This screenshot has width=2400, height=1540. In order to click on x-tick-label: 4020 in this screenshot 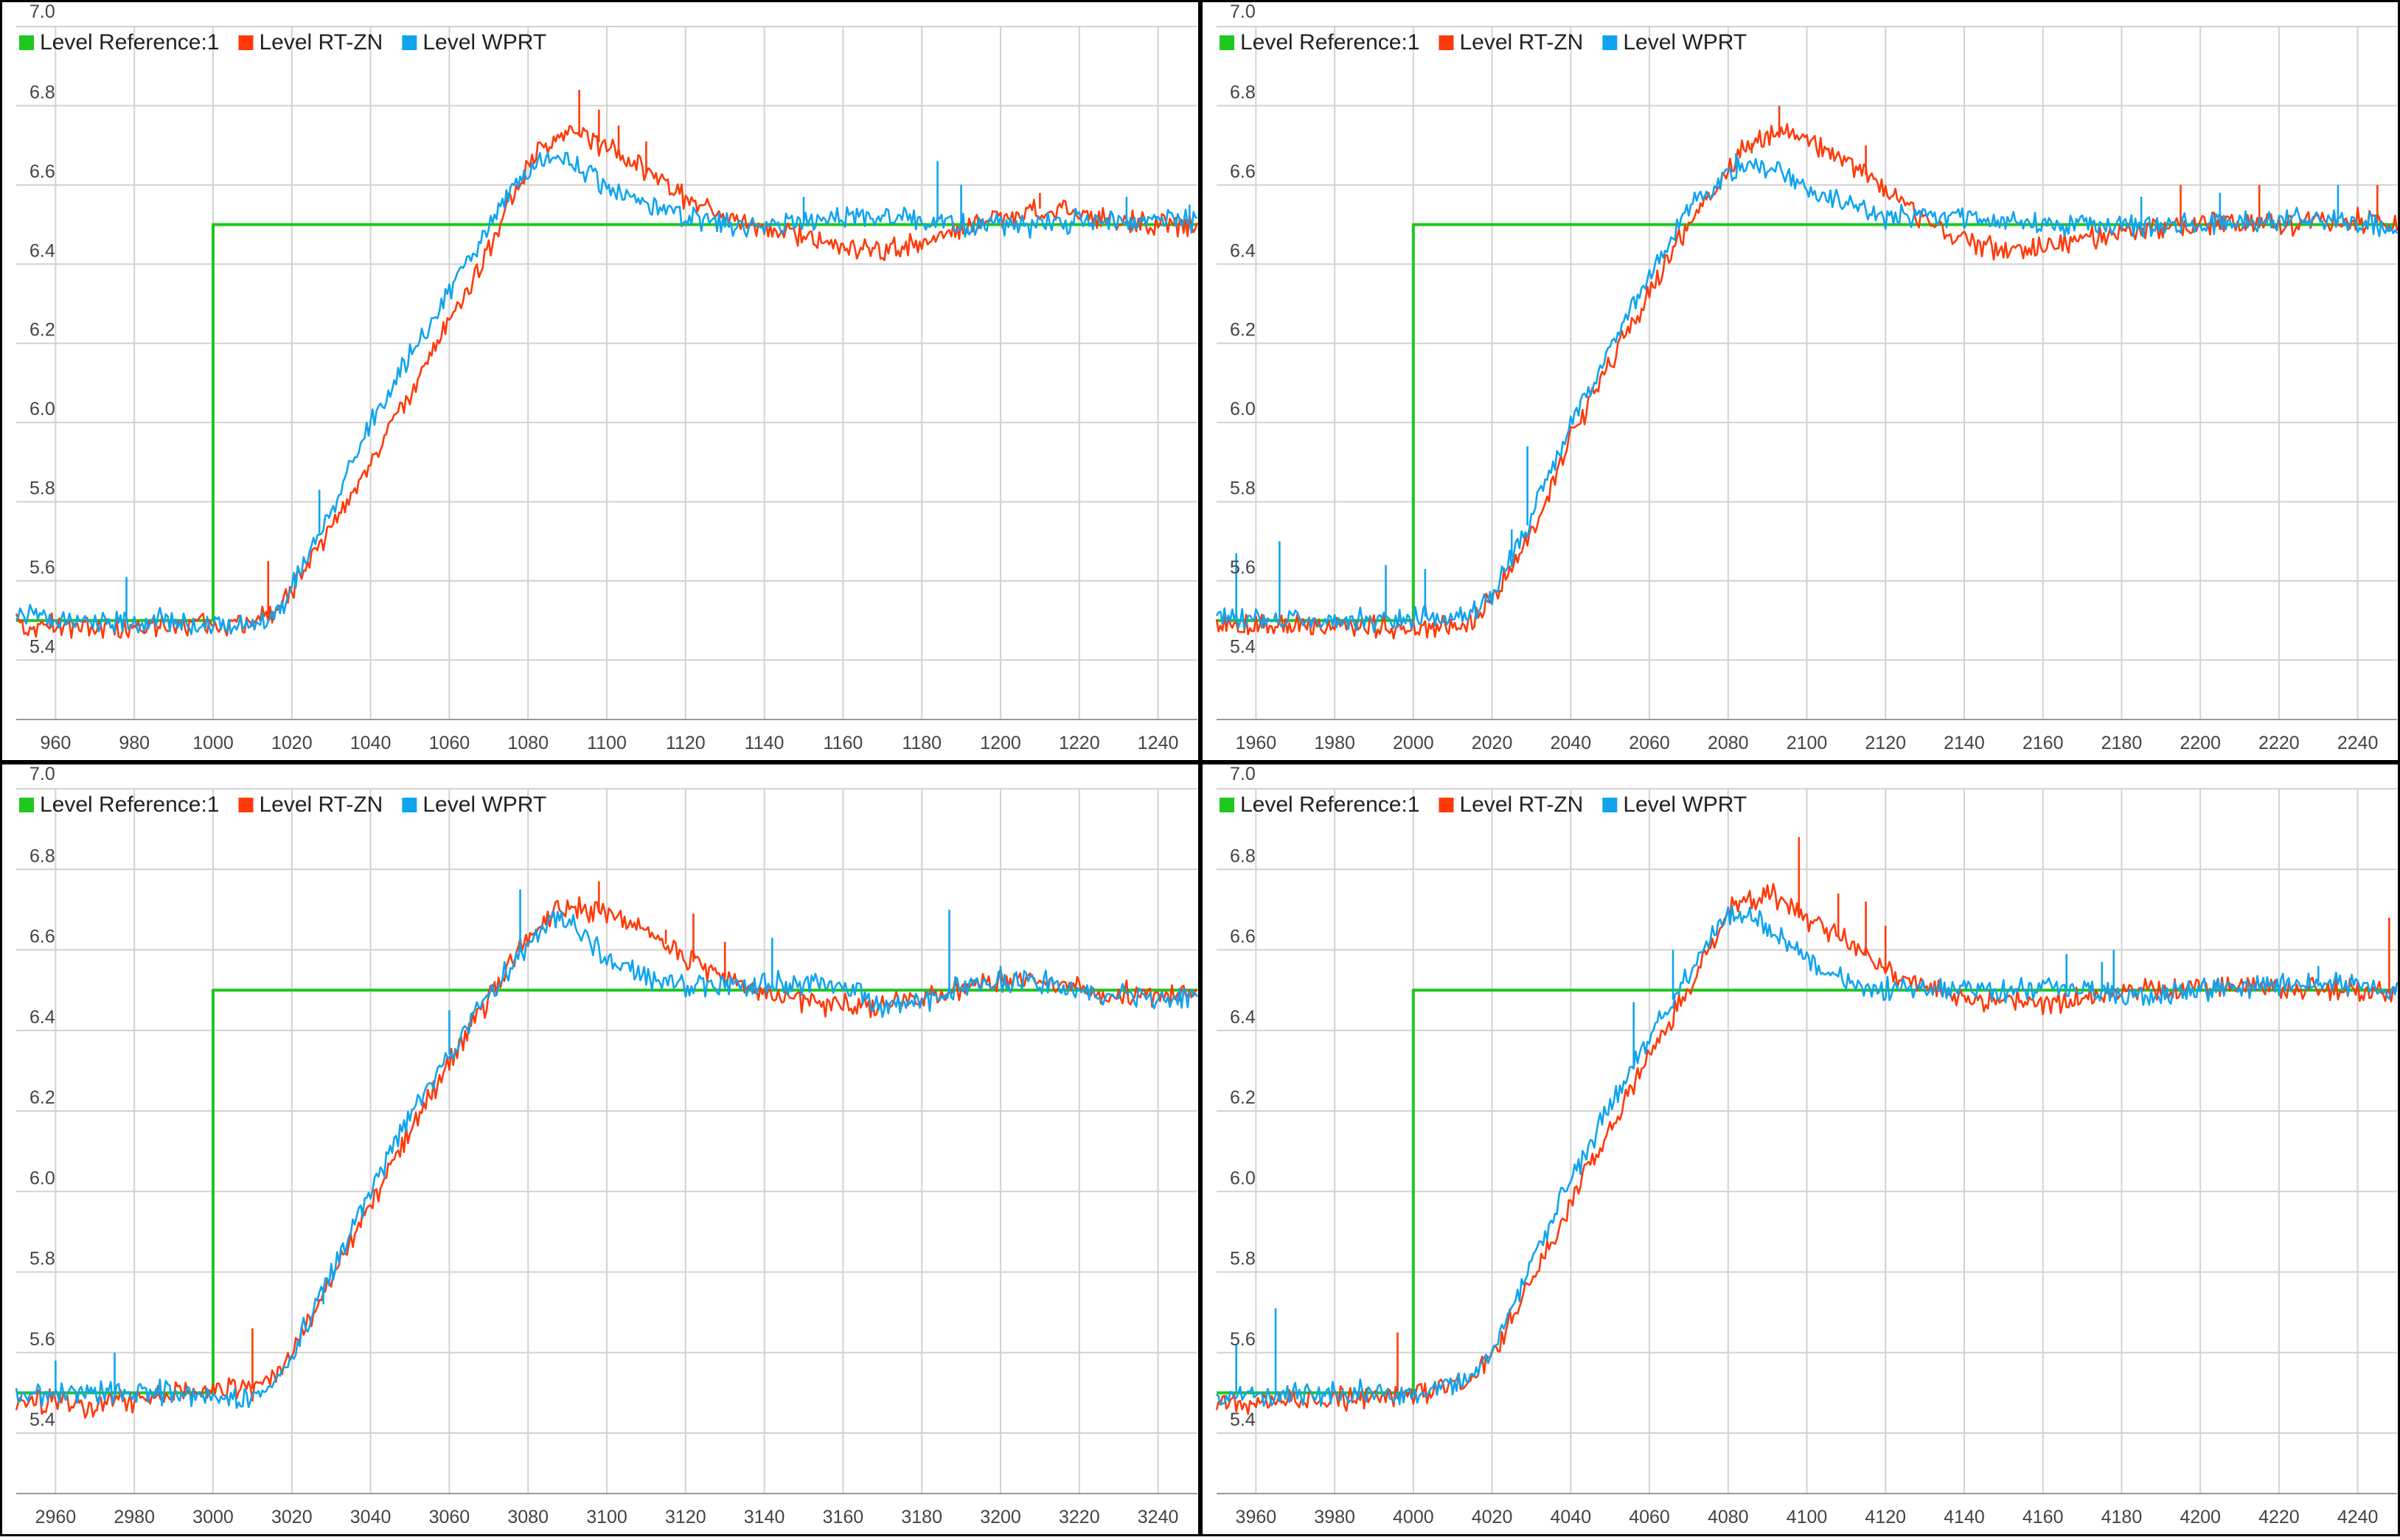, I will do `click(1492, 1517)`.